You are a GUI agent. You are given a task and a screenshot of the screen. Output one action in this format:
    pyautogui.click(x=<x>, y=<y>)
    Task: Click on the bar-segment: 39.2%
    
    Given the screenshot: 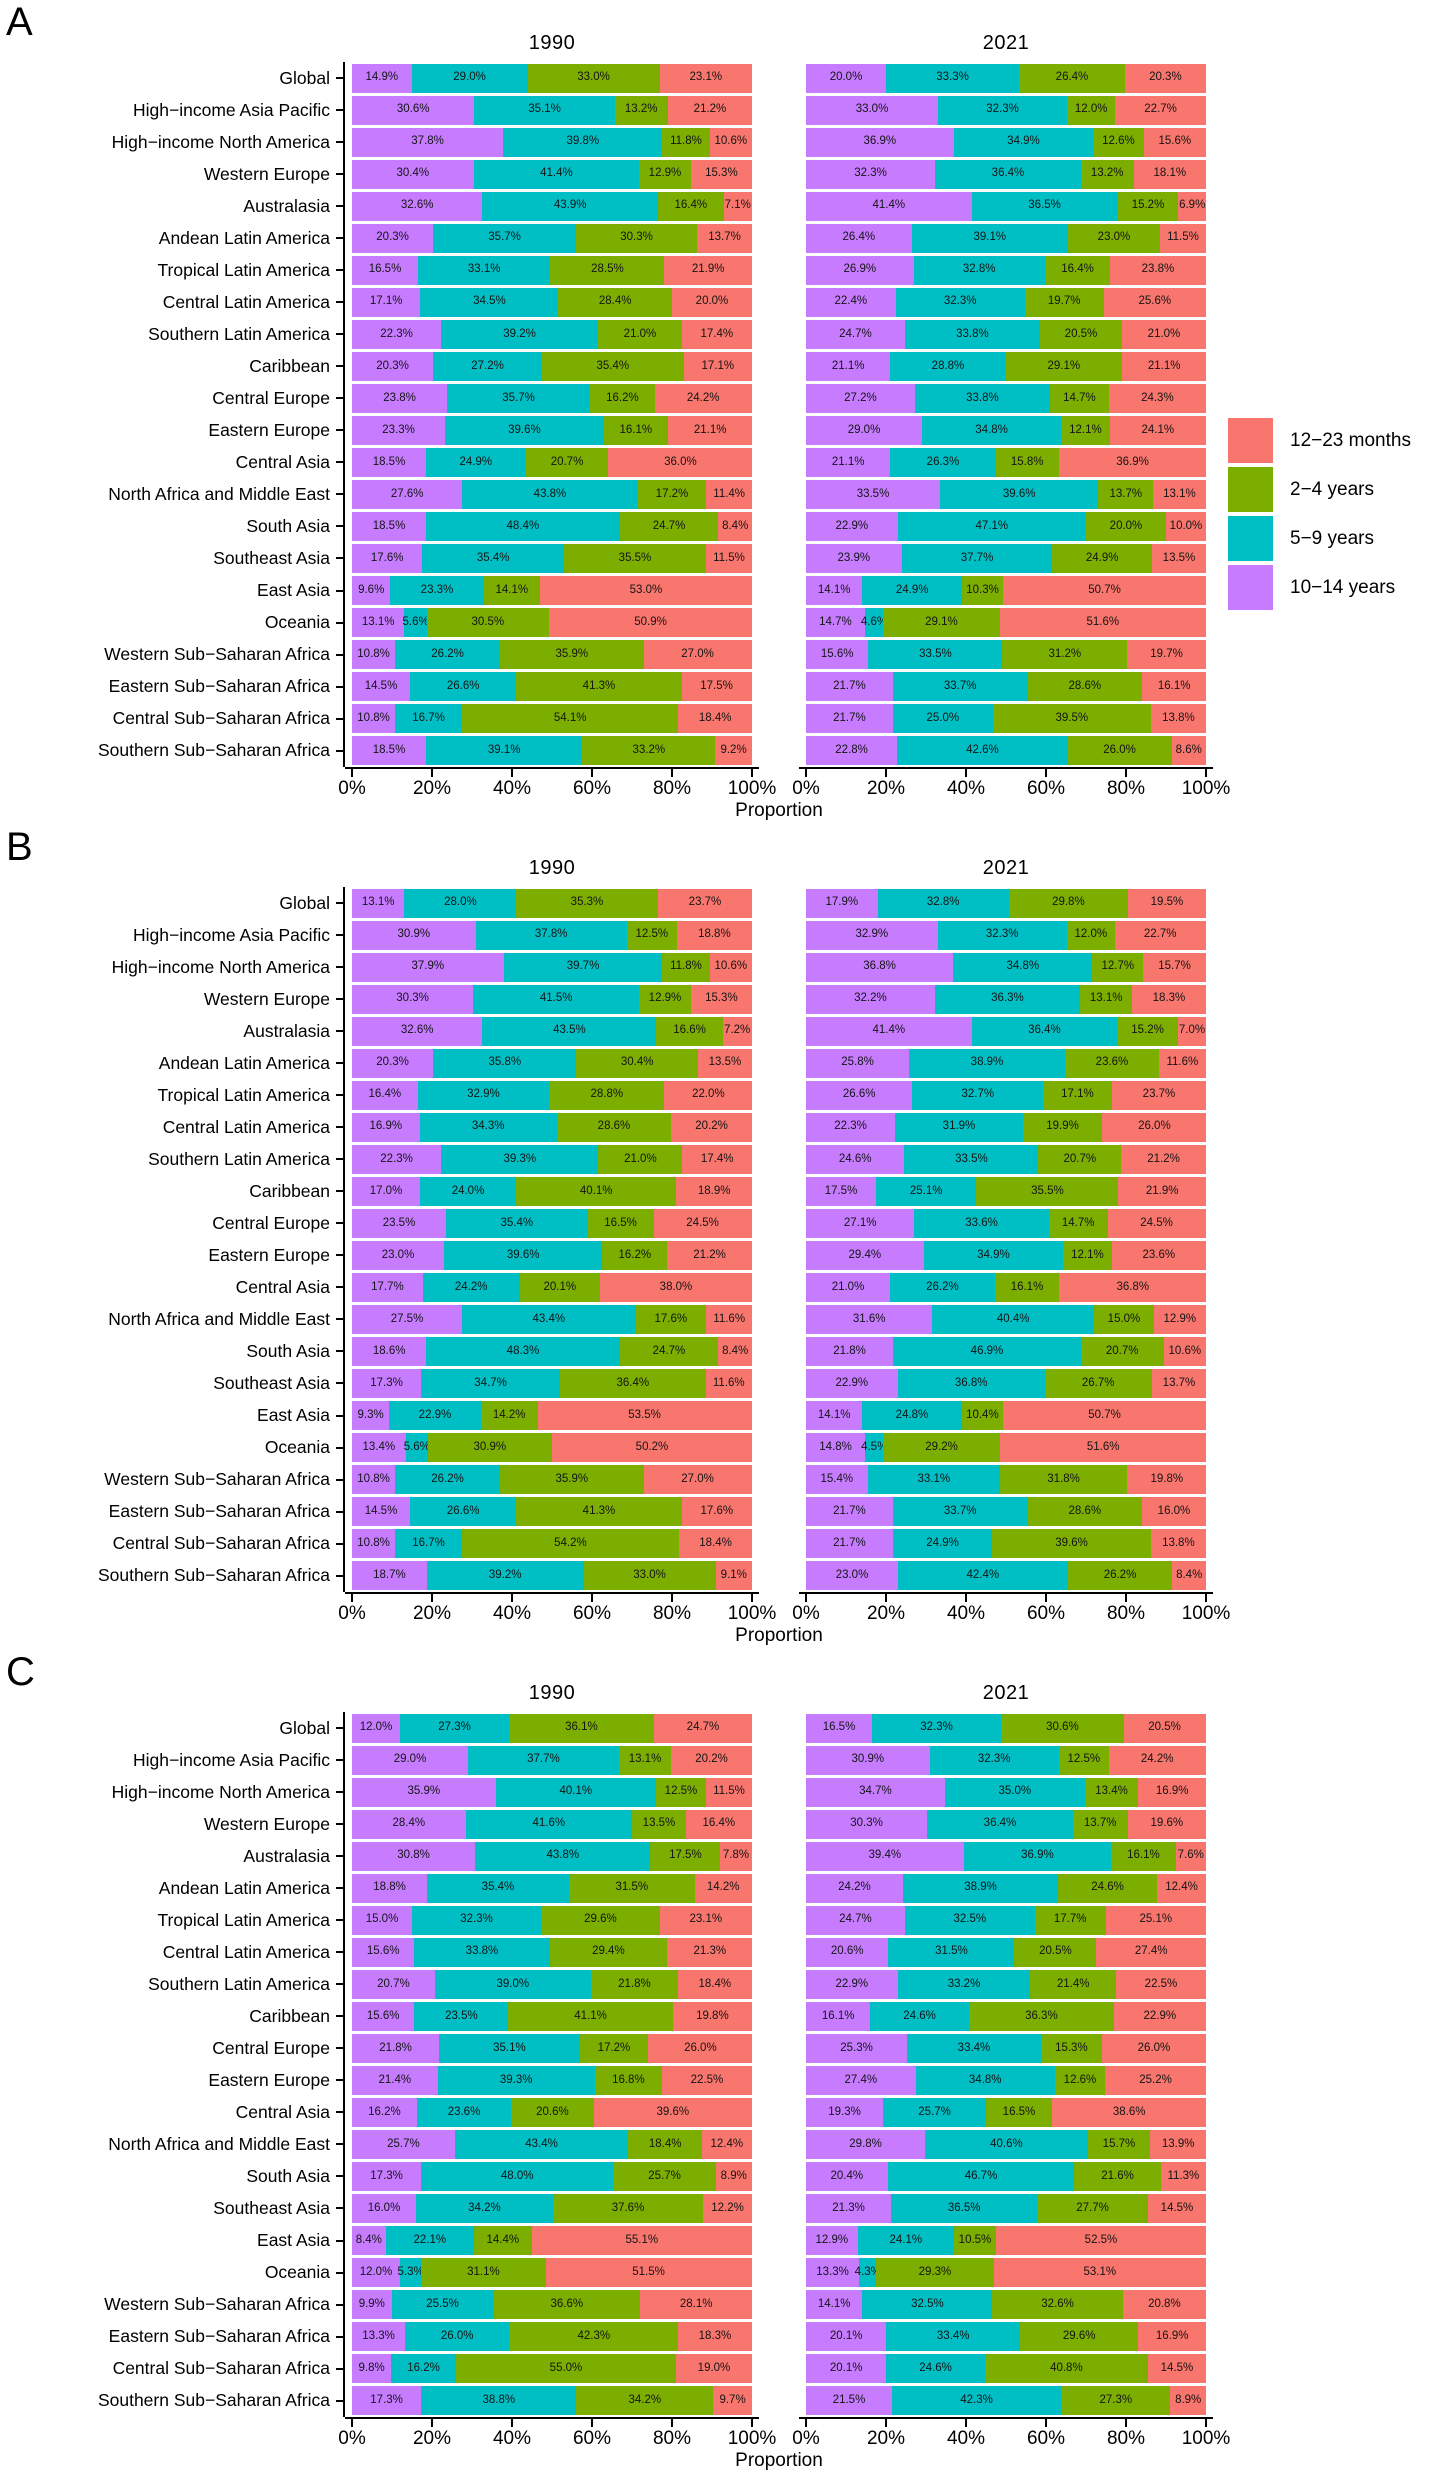 What is the action you would take?
    pyautogui.click(x=519, y=334)
    